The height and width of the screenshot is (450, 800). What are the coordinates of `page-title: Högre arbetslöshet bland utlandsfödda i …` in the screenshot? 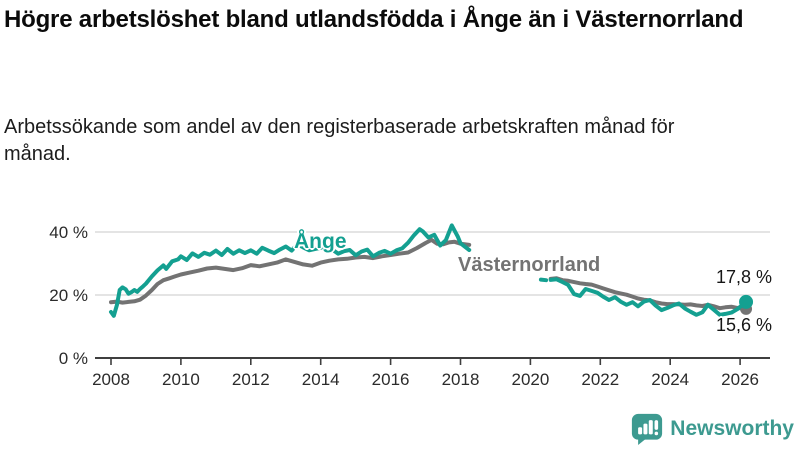 It's located at (374, 19).